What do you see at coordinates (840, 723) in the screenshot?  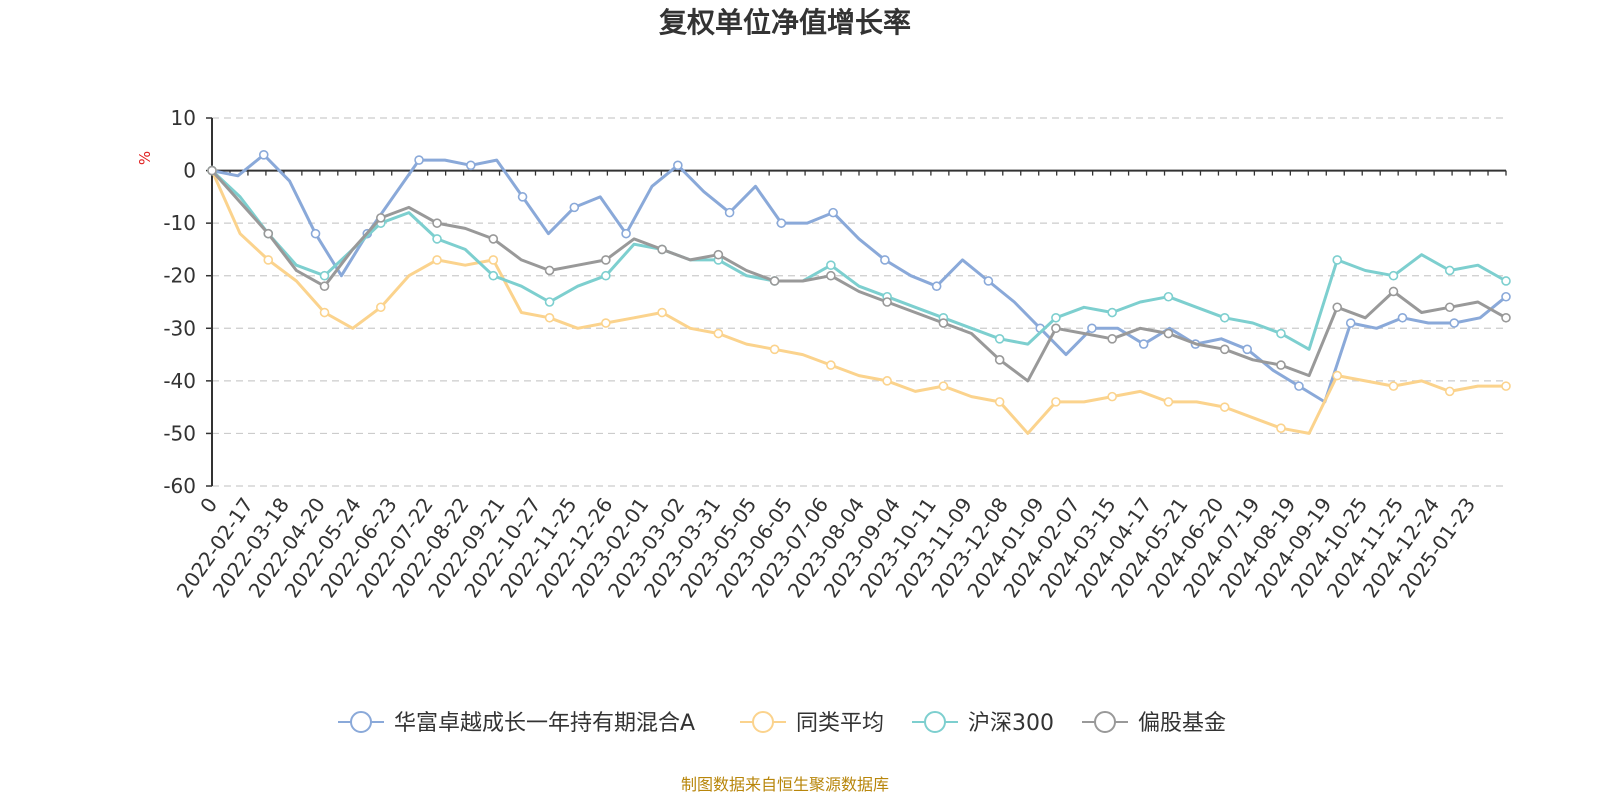 I see `legend-label: 同类平均` at bounding box center [840, 723].